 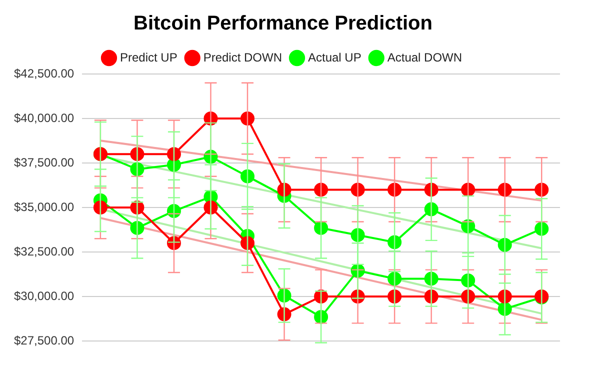 I want to click on y-tick-label: $37,500.00, so click(x=44, y=162).